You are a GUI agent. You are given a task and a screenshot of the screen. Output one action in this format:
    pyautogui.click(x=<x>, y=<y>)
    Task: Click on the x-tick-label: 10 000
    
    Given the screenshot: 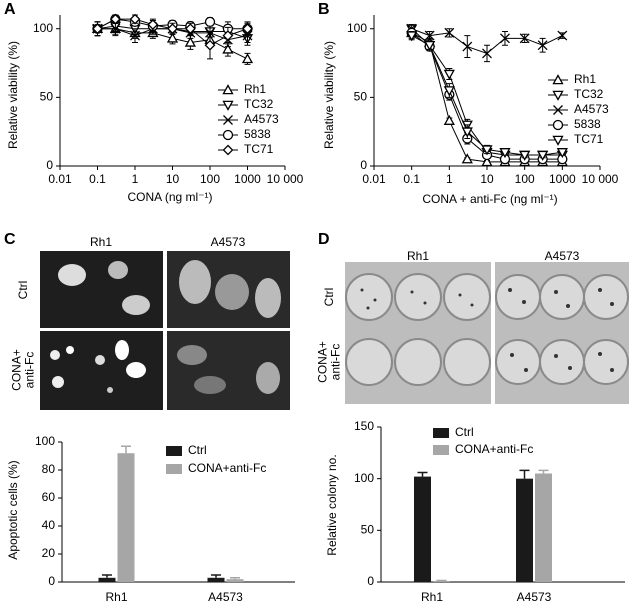 What is the action you would take?
    pyautogui.click(x=600, y=179)
    